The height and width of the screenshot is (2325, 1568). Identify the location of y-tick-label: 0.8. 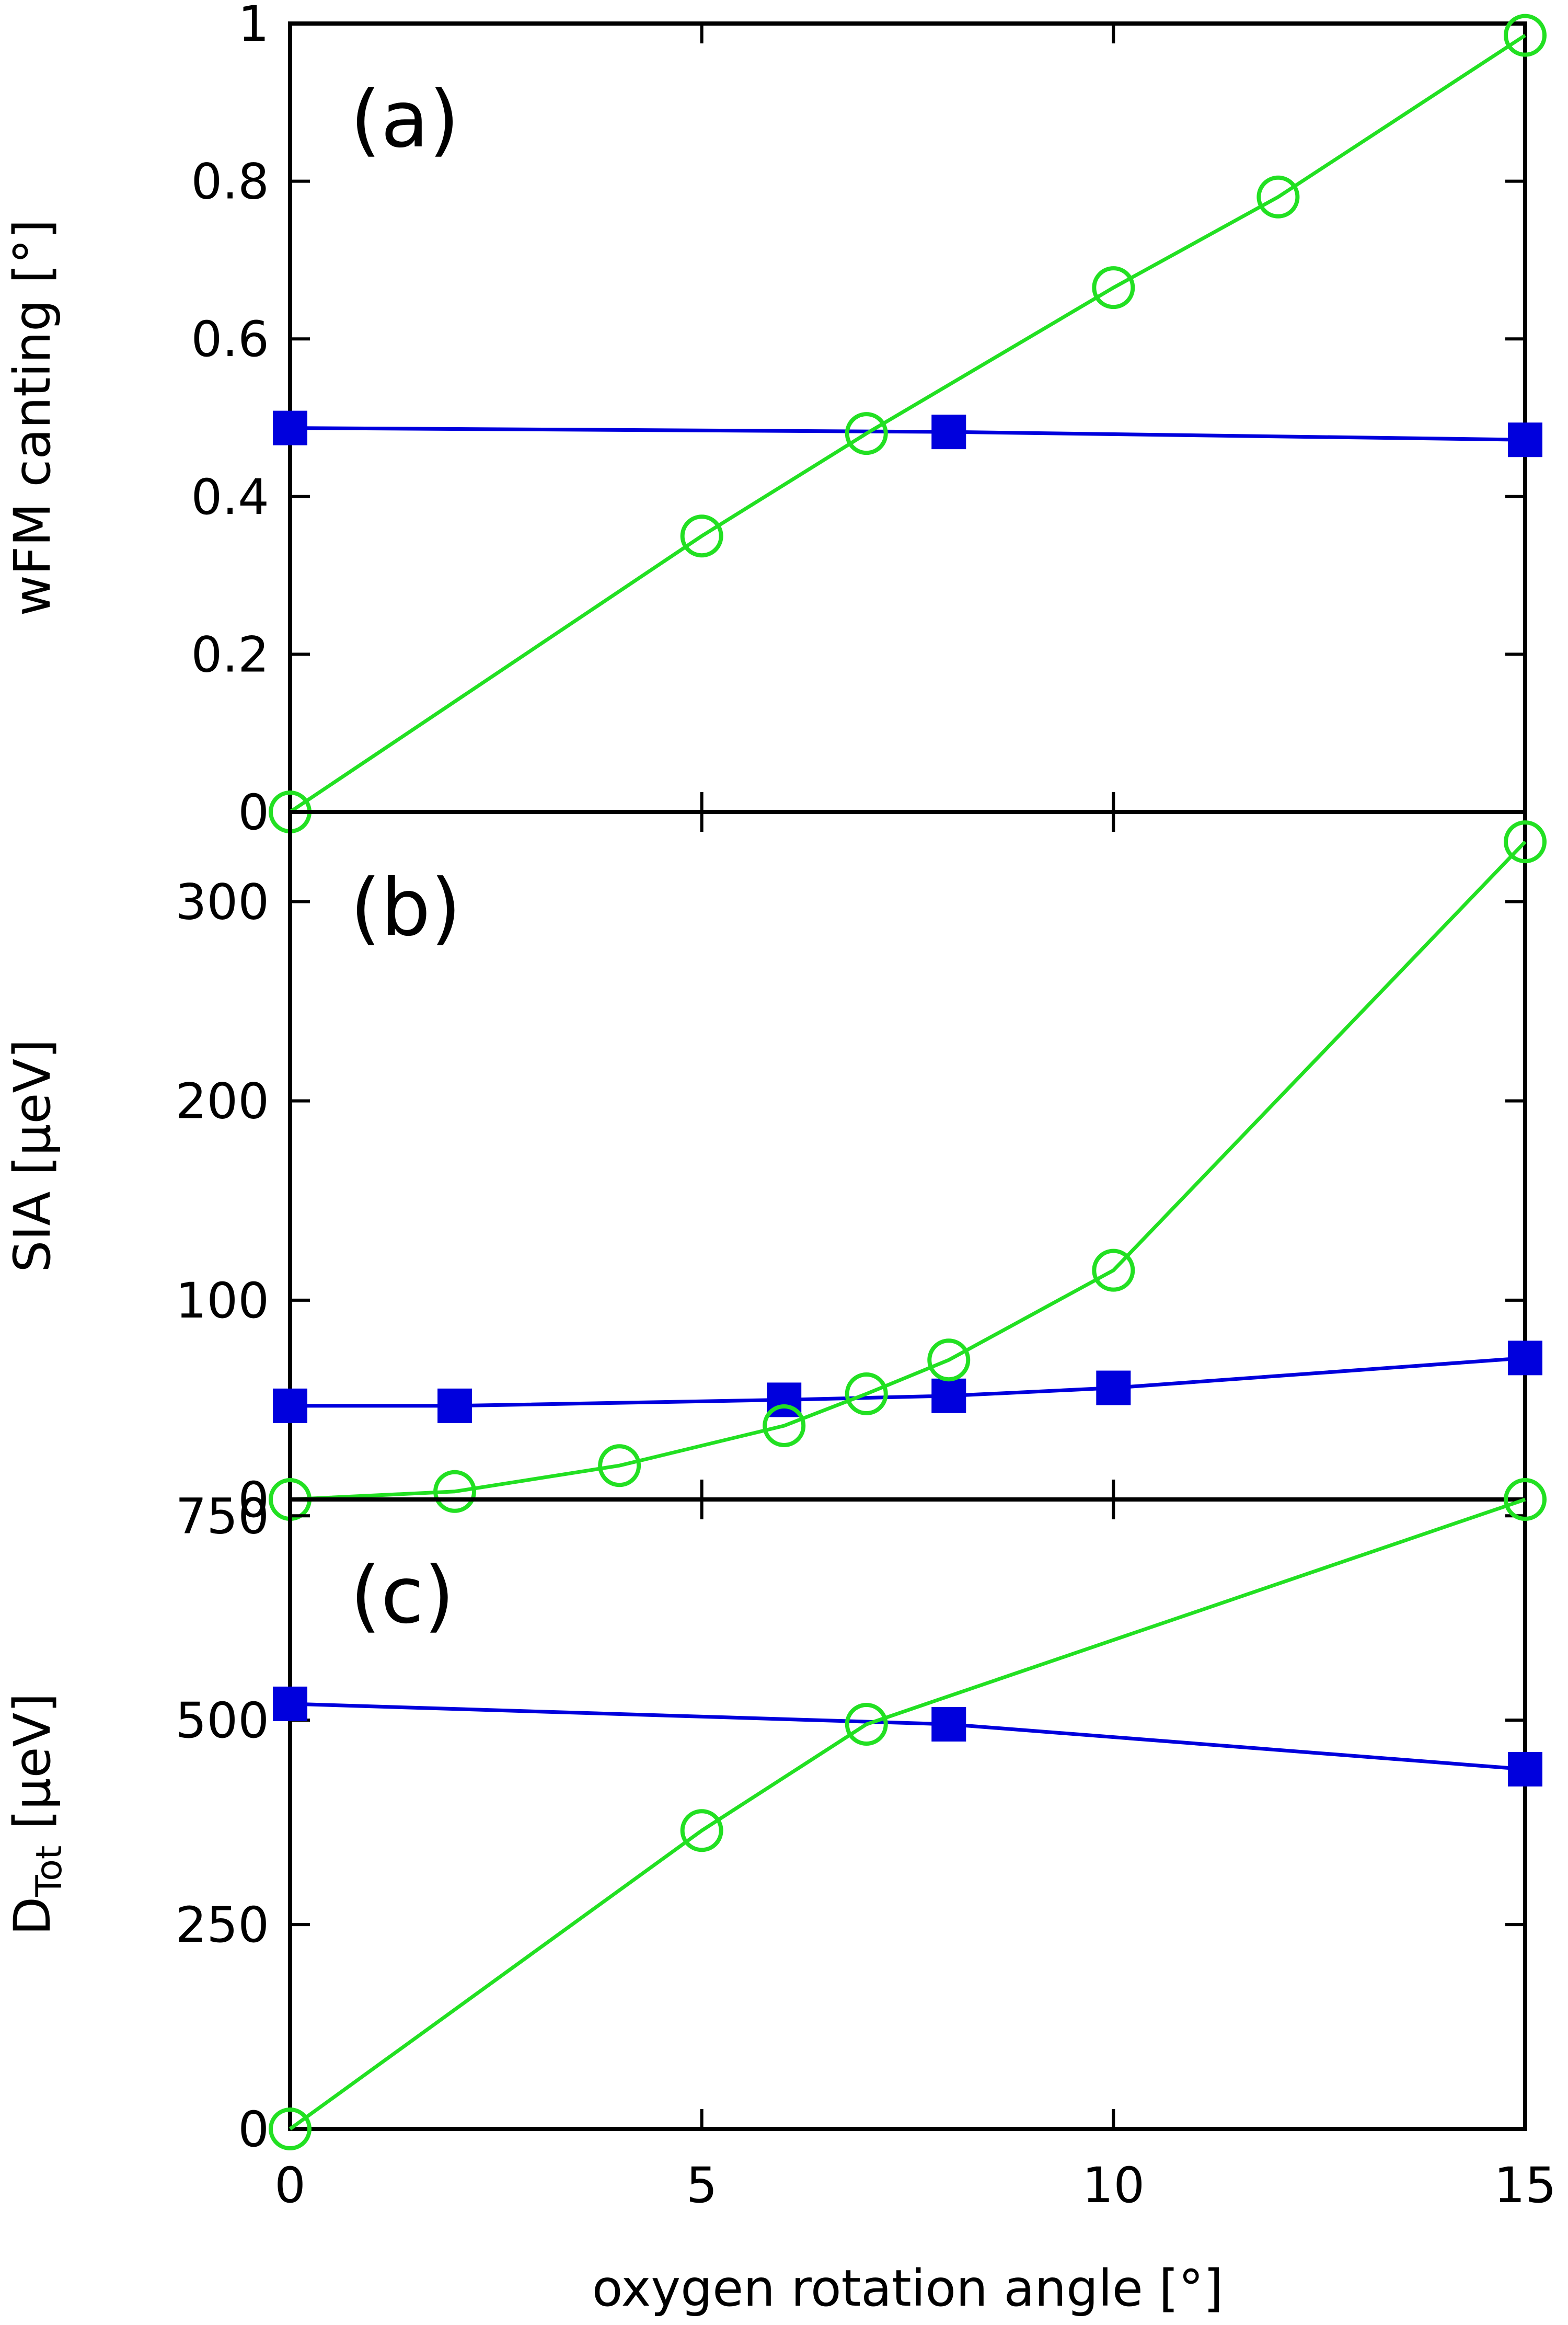
(230, 182).